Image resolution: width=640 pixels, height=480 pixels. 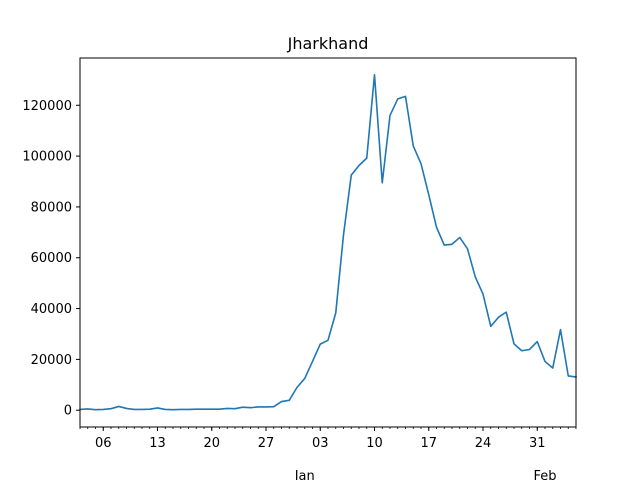 What do you see at coordinates (103, 443) in the screenshot?
I see `x-tick-label: 06` at bounding box center [103, 443].